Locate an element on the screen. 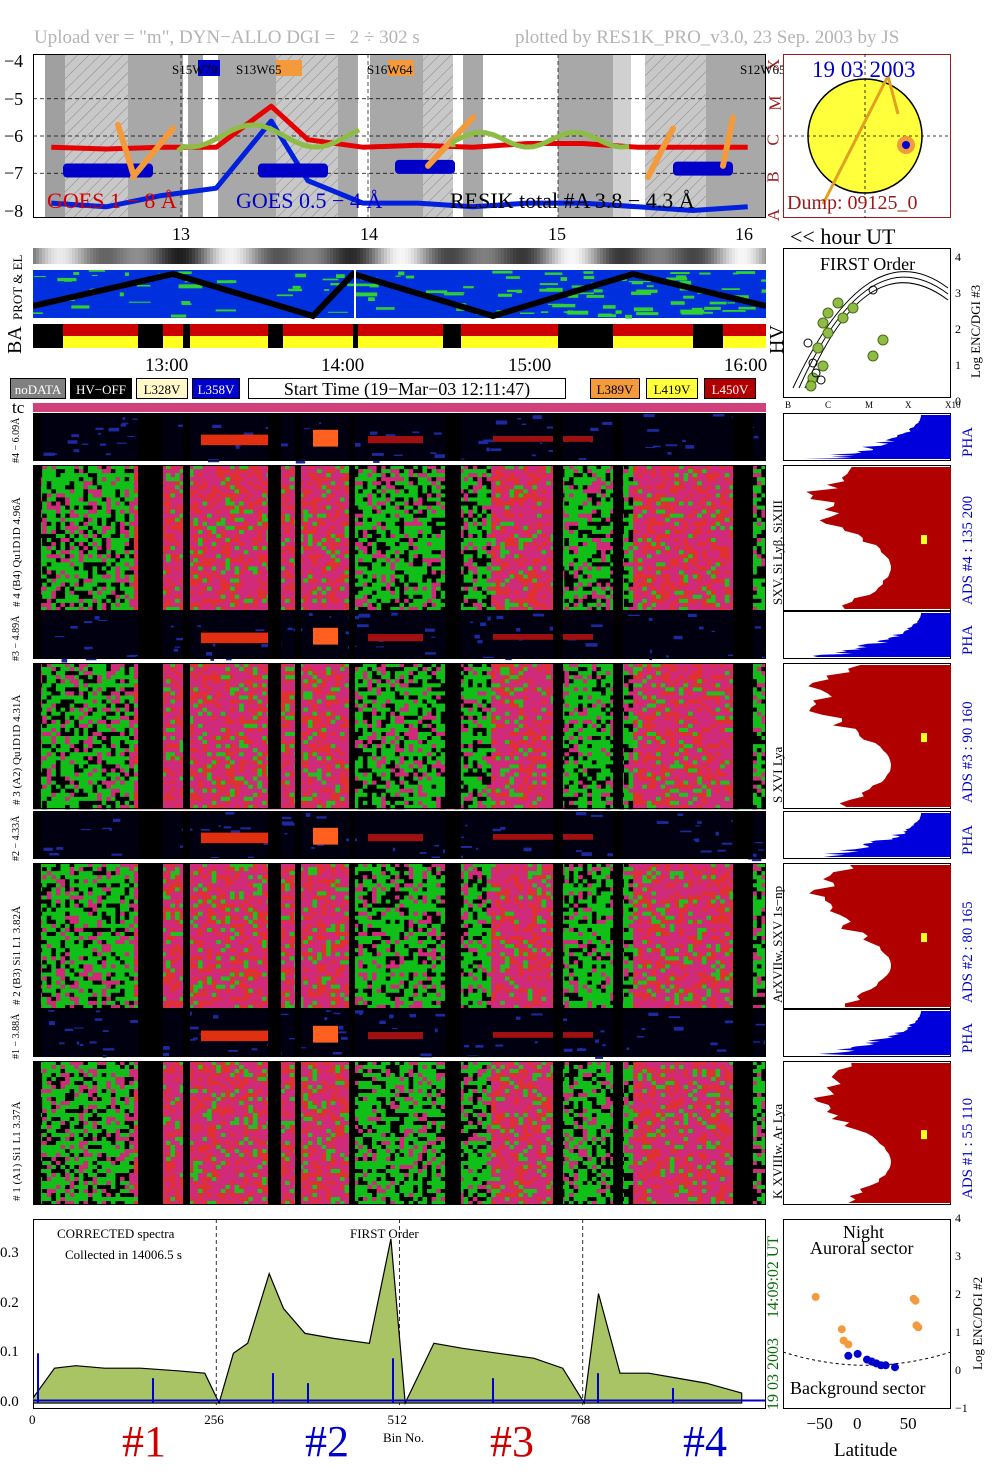 The width and height of the screenshot is (1004, 1477). hv-off-column is located at coordinates (150, 437).